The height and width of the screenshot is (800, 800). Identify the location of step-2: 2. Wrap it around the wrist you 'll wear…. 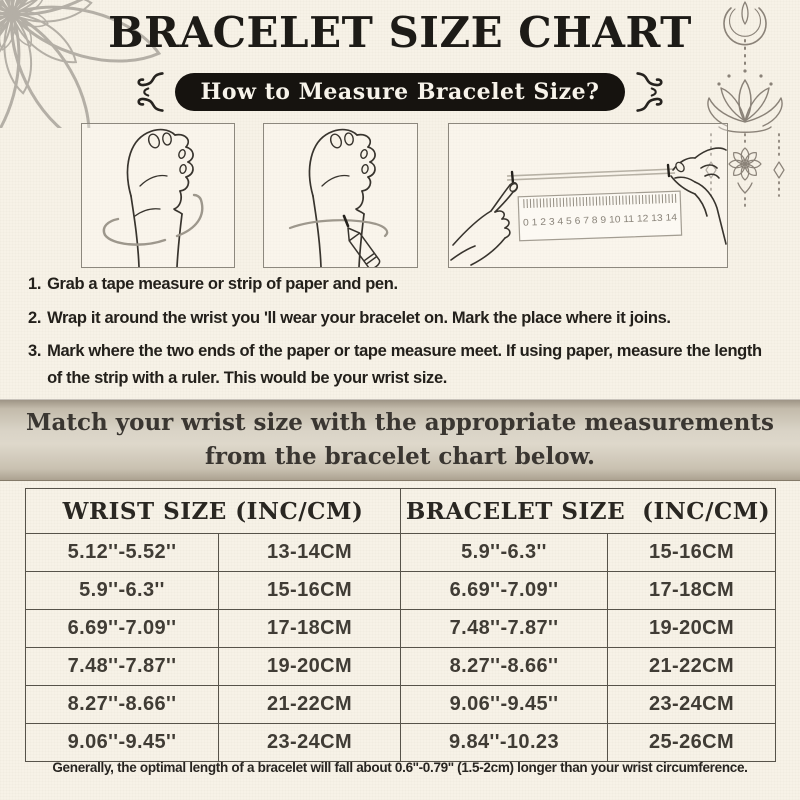
(399, 318).